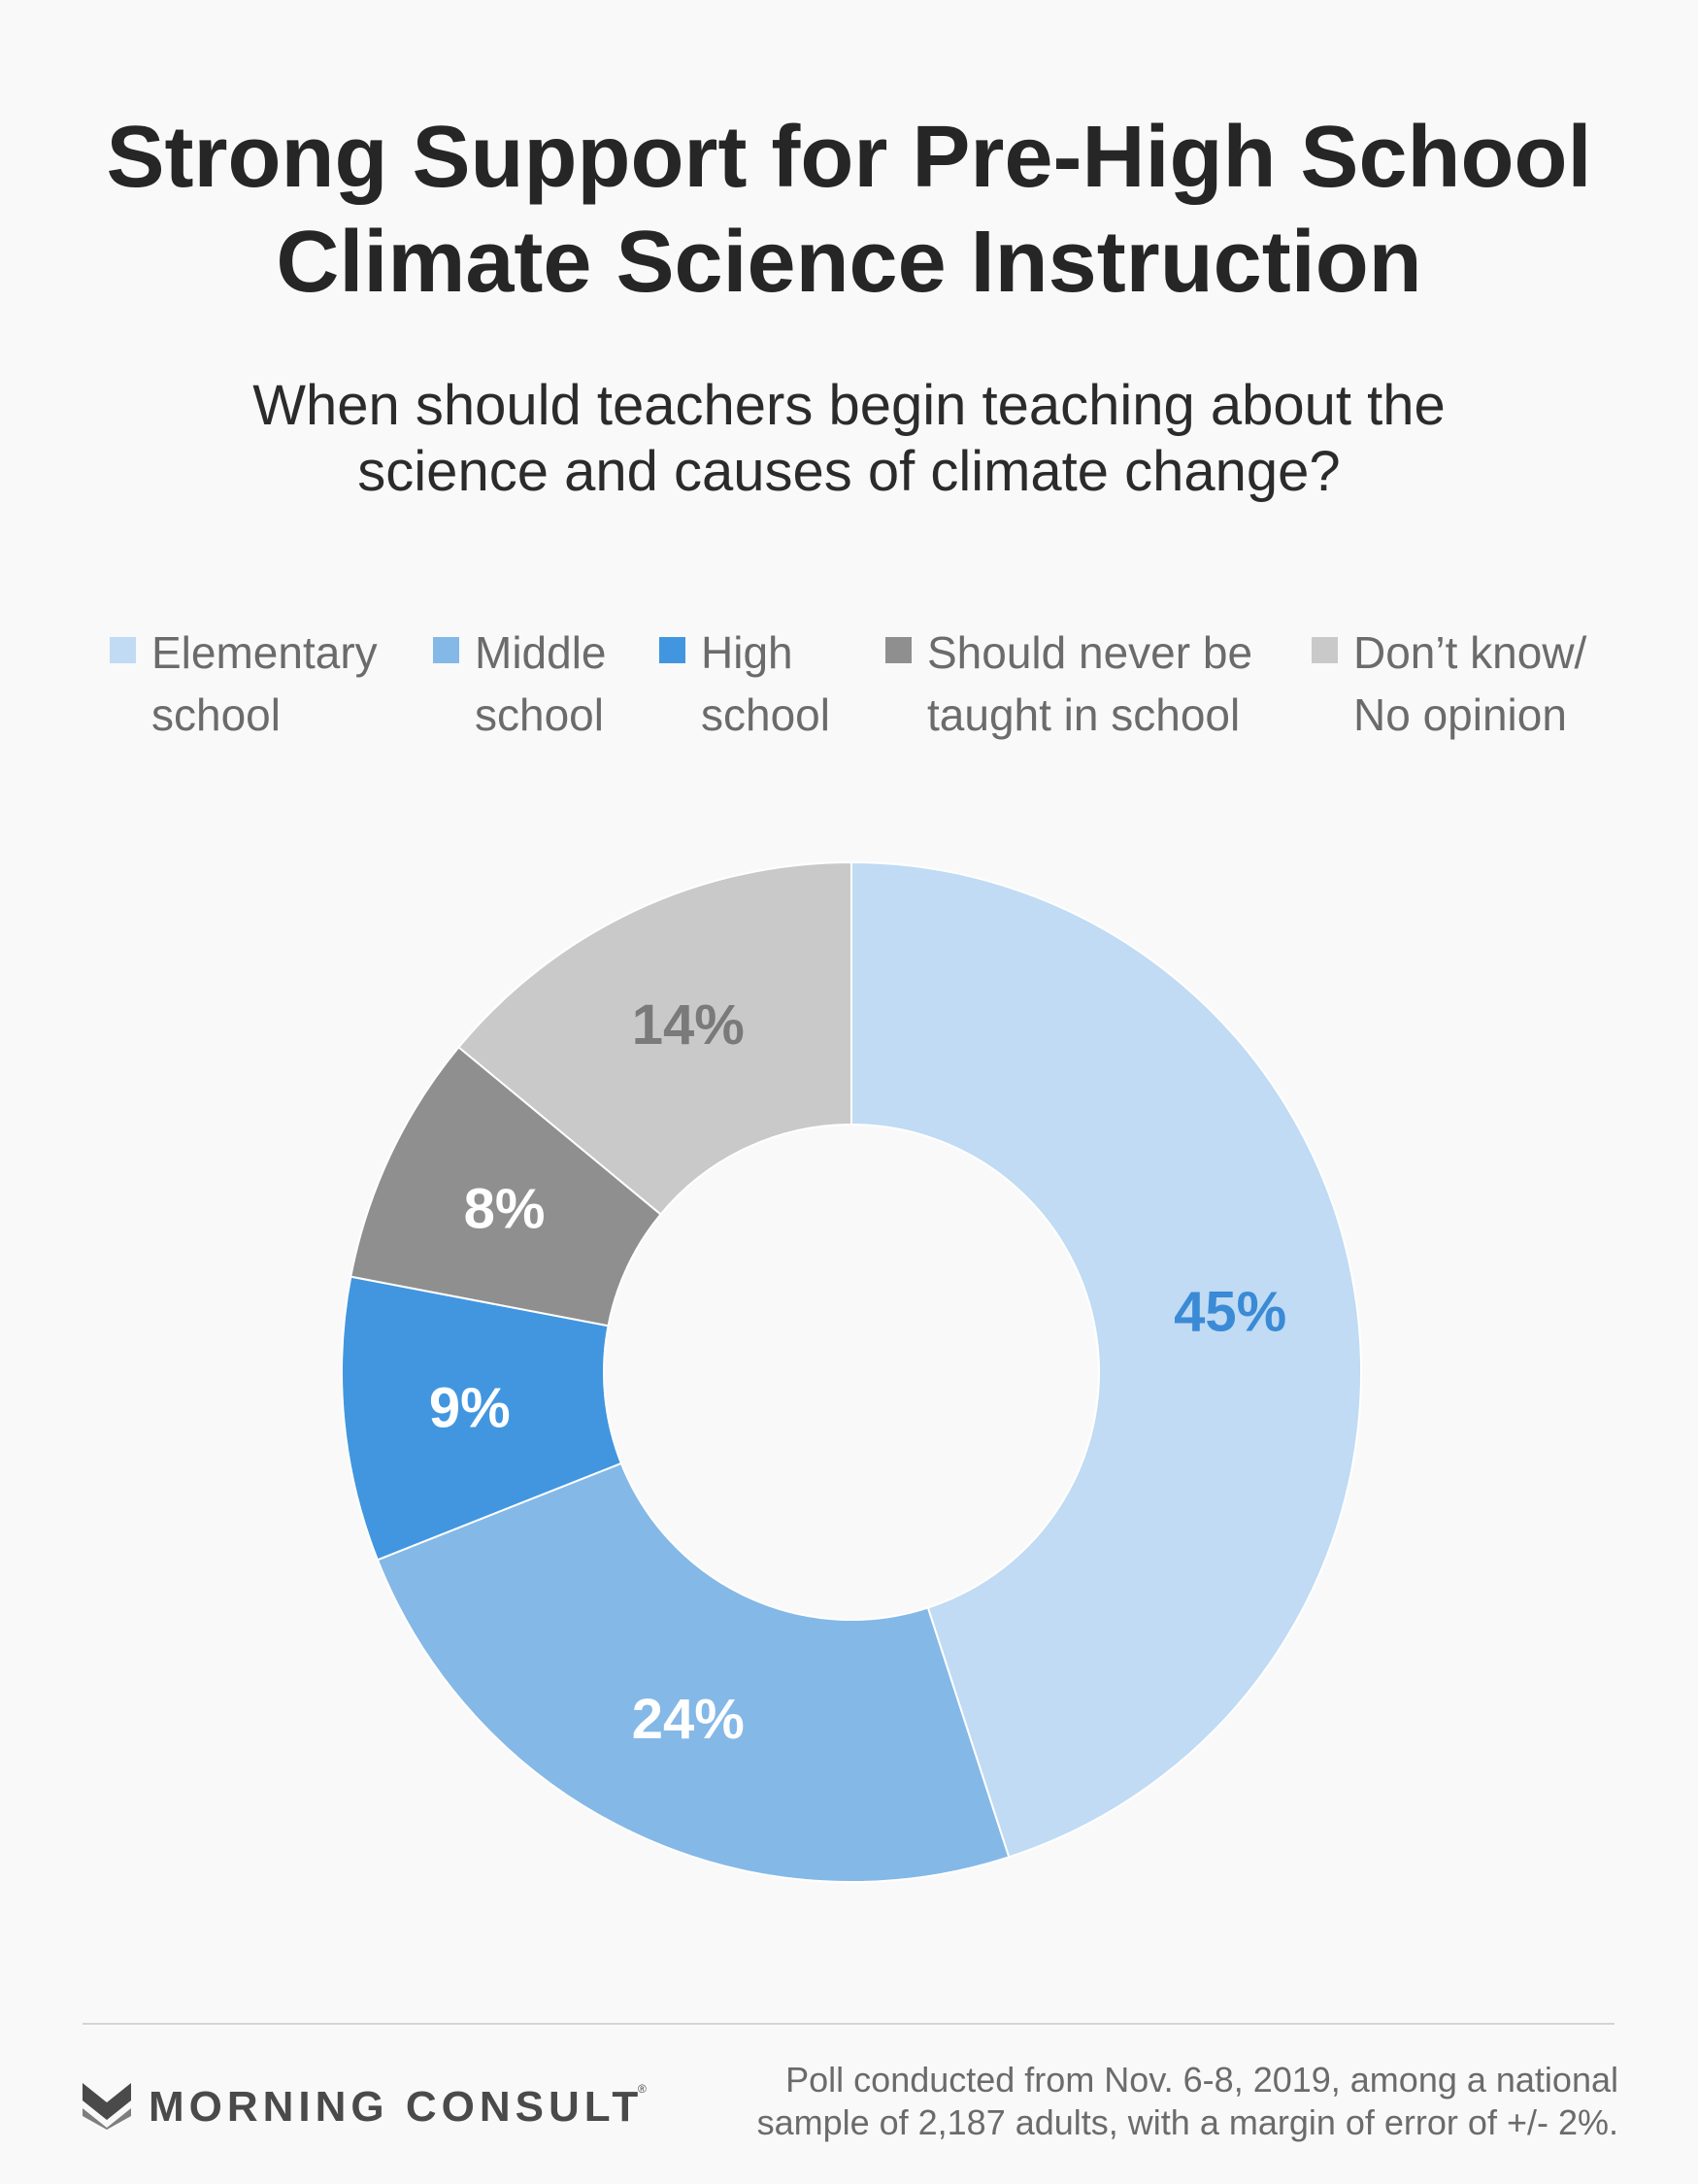 This screenshot has height=2184, width=1698. I want to click on legend-swatch-never-taught, so click(898, 650).